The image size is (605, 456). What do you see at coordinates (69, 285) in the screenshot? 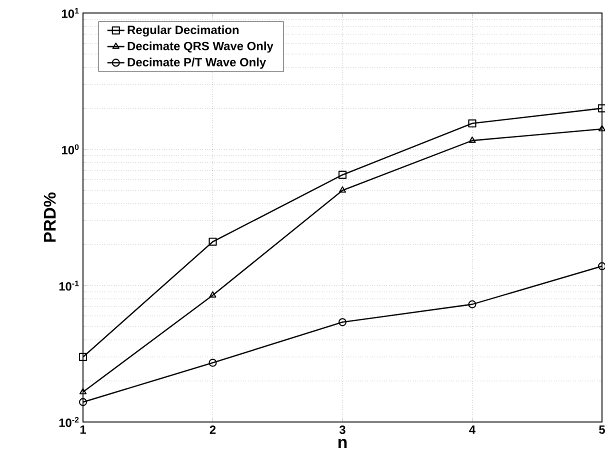
I see `y-tick-label: 10$^{-1}$` at bounding box center [69, 285].